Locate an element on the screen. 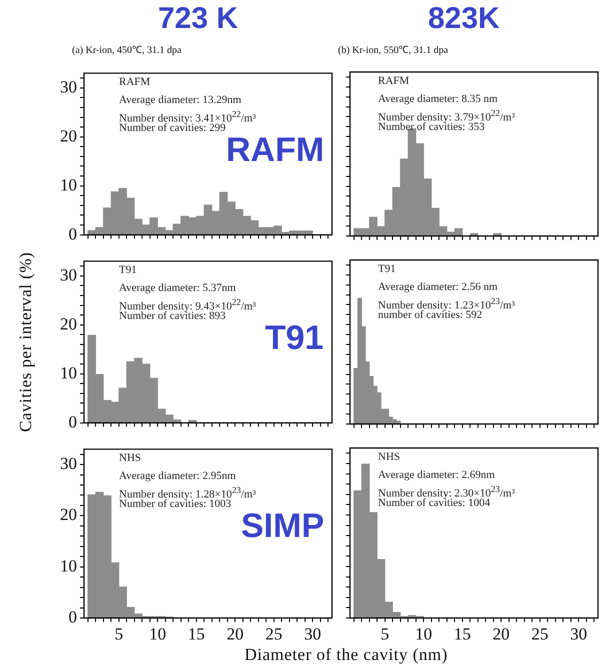 This screenshot has width=602, height=670. chart-title: 723 K is located at coordinates (198, 19).